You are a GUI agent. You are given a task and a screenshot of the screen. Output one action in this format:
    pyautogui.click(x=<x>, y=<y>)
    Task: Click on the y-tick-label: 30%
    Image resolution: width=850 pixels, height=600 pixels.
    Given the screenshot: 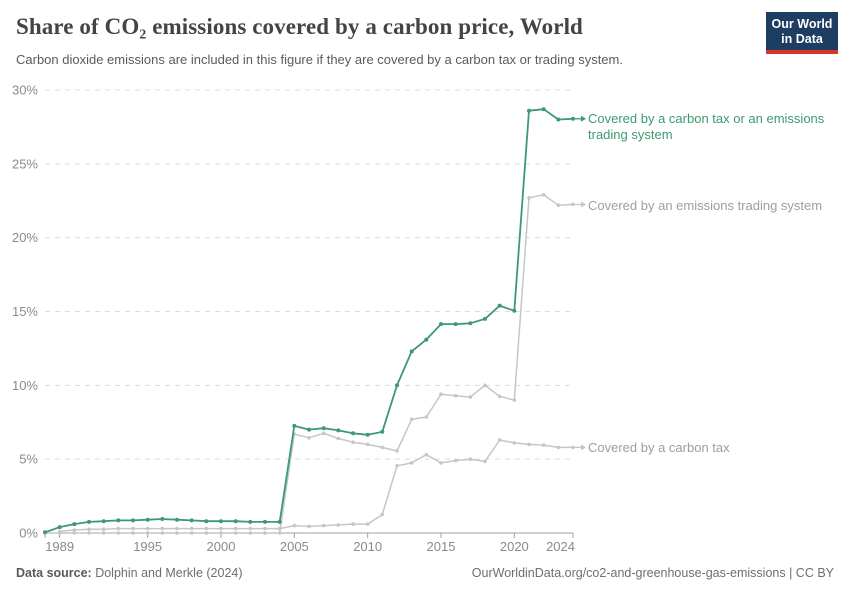 What is the action you would take?
    pyautogui.click(x=25, y=90)
    